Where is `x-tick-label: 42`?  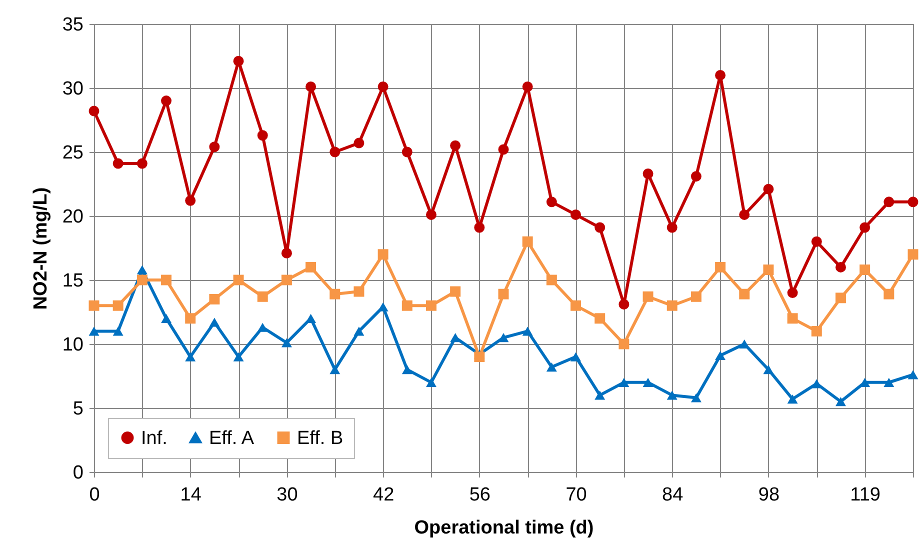 x-tick-label: 42 is located at coordinates (383, 495).